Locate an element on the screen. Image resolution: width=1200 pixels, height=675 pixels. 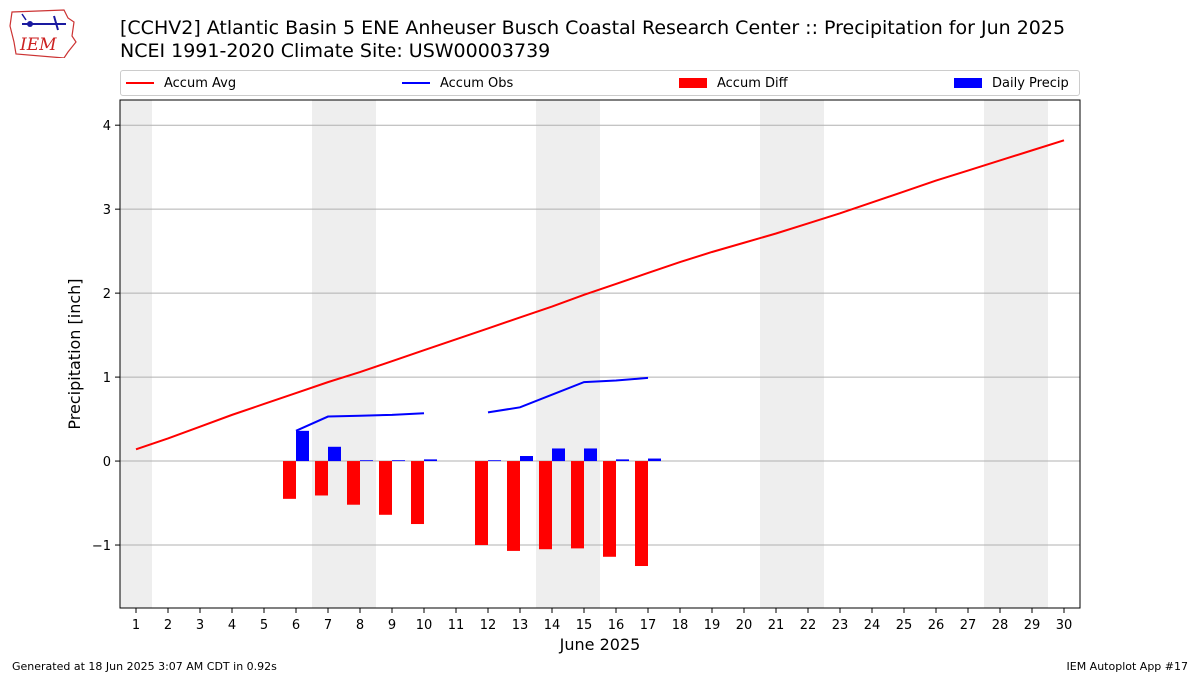
x-tick-label: 5 is located at coordinates (264, 625).